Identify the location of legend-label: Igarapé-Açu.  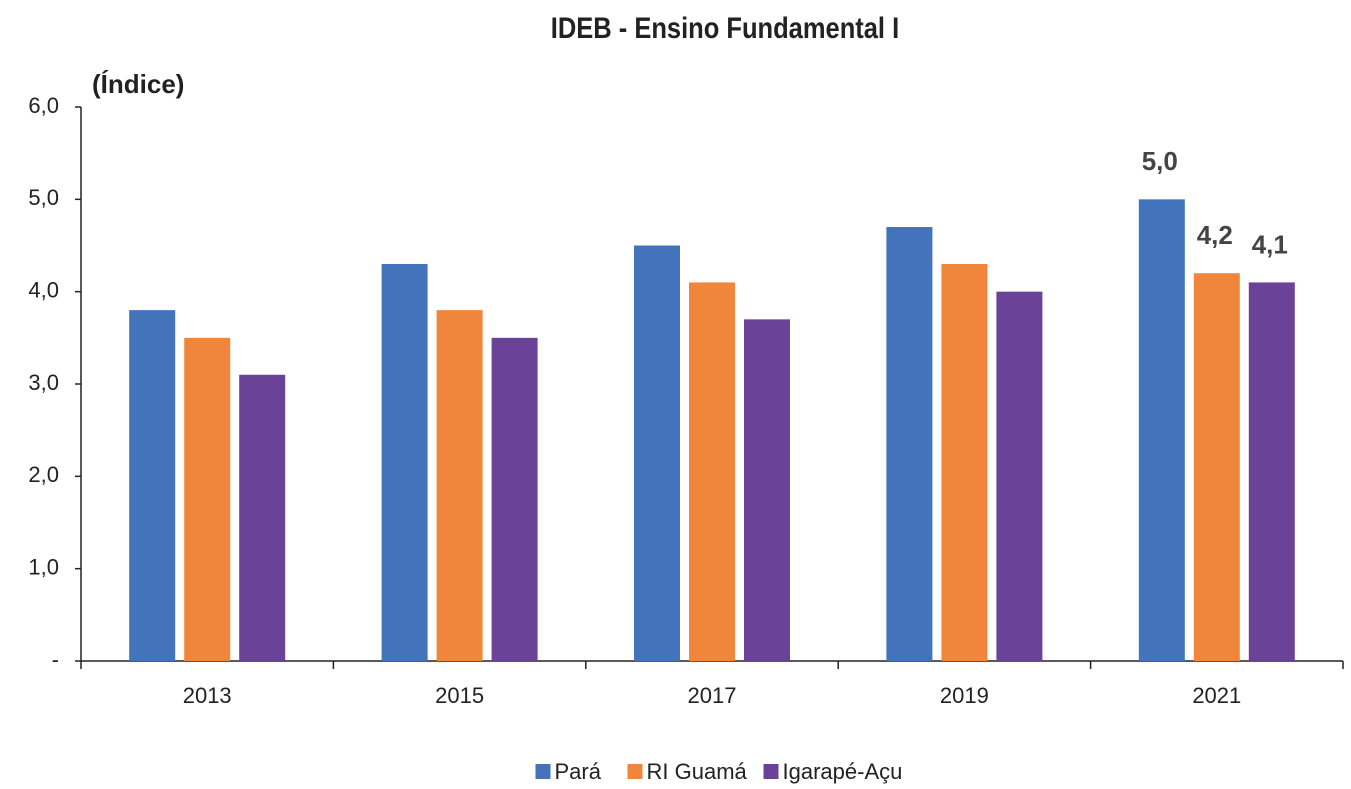
(843, 771).